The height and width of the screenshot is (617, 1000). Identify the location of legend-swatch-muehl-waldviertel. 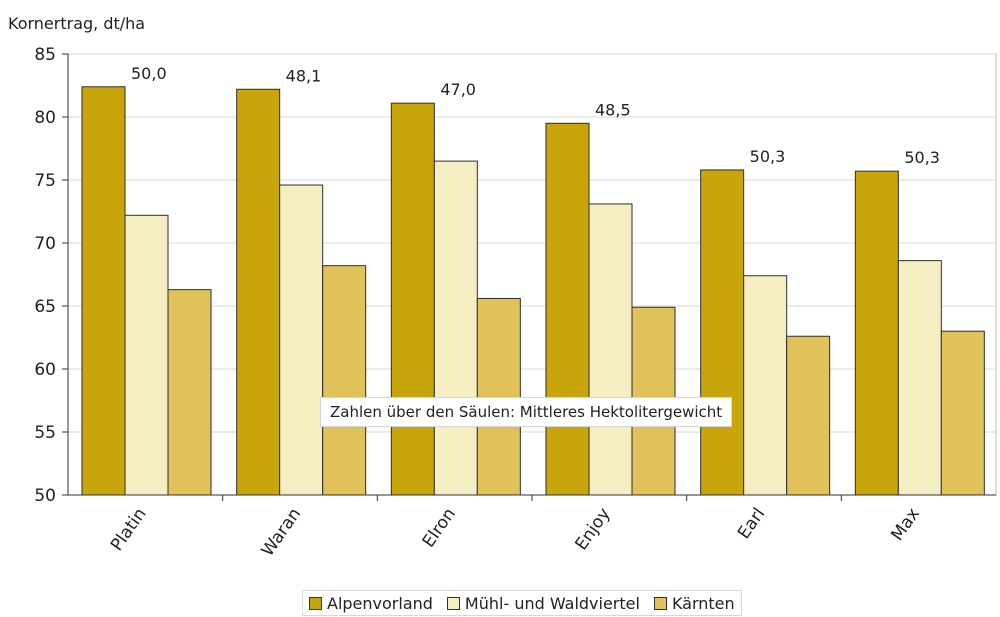
(453, 603).